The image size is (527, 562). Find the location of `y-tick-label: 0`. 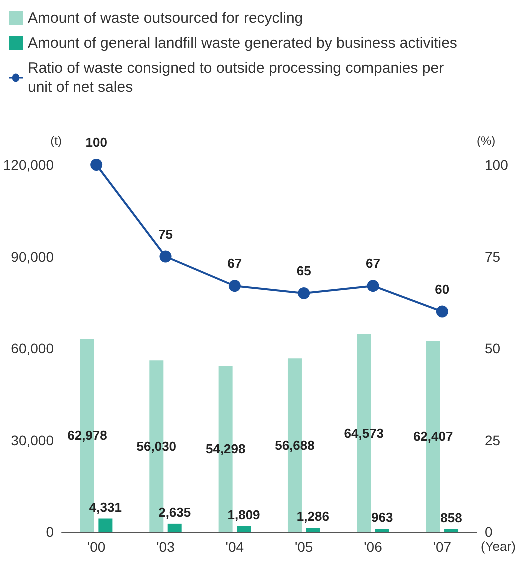

y-tick-label: 0 is located at coordinates (50, 532).